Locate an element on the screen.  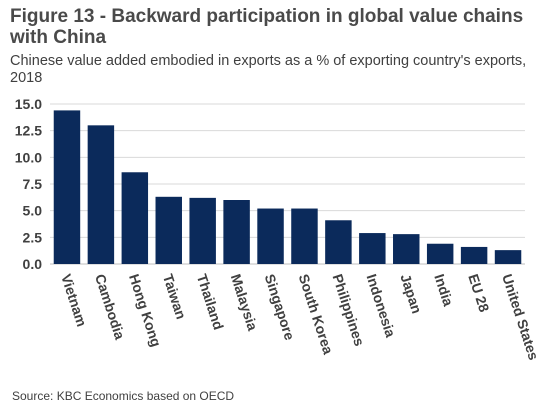
x-tick-label: Japan is located at coordinates (411, 293).